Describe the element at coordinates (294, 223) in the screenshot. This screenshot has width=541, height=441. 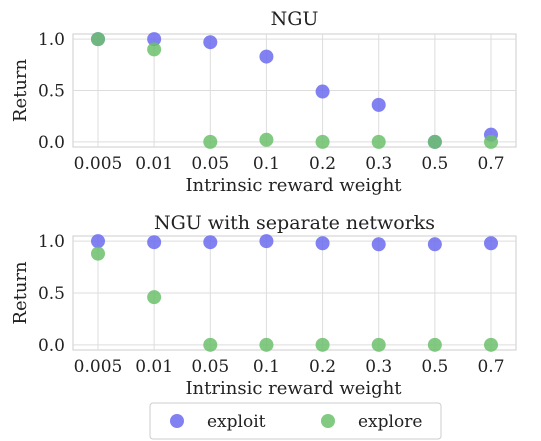
I see `chart-title: NGU with separate networks` at that location.